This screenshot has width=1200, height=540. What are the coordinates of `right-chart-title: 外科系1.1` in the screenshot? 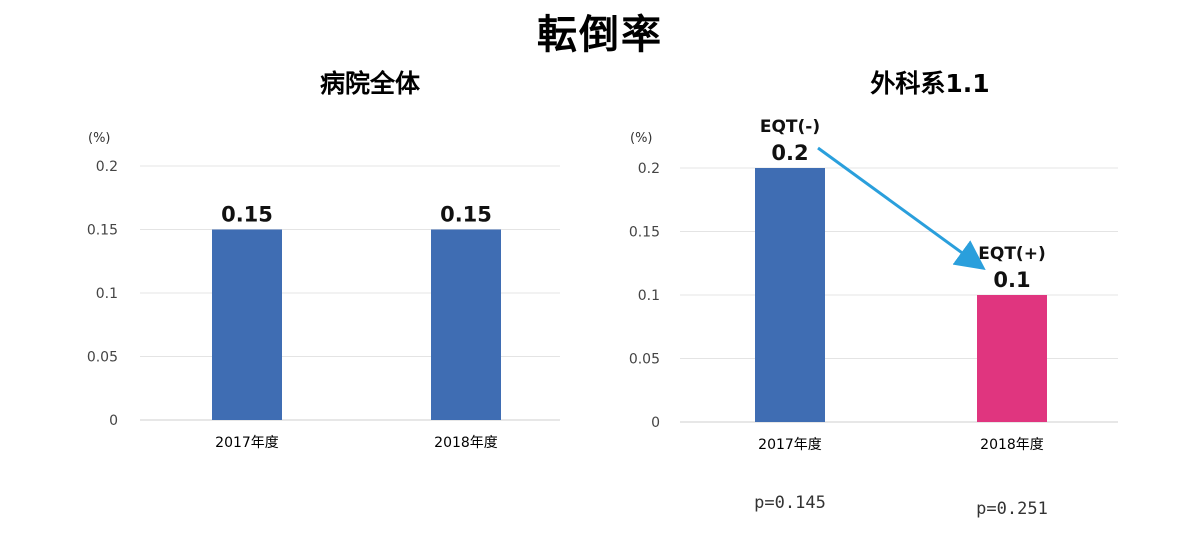 It's located at (930, 83).